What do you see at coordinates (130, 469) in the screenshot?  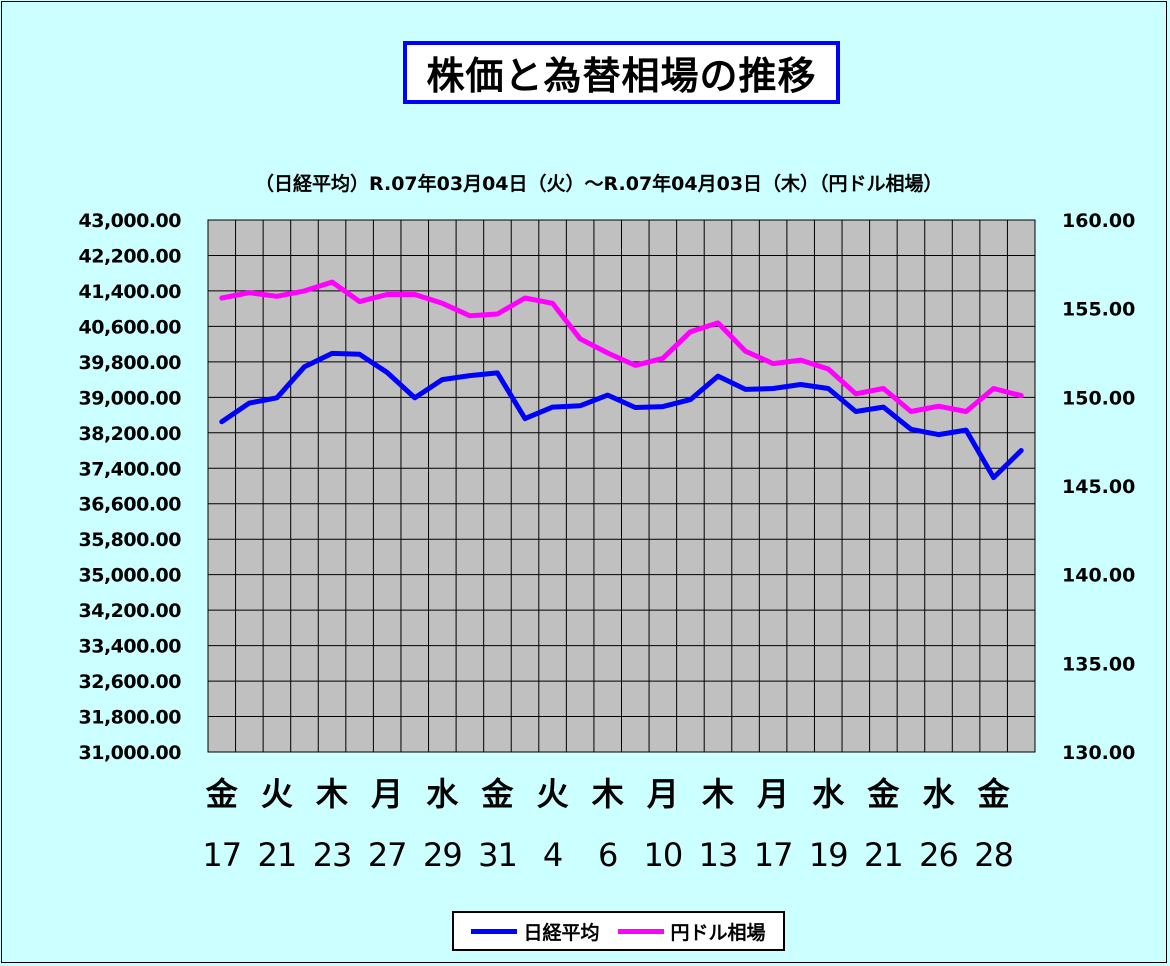 I see `left-axis-tick-label: 37,400.00` at bounding box center [130, 469].